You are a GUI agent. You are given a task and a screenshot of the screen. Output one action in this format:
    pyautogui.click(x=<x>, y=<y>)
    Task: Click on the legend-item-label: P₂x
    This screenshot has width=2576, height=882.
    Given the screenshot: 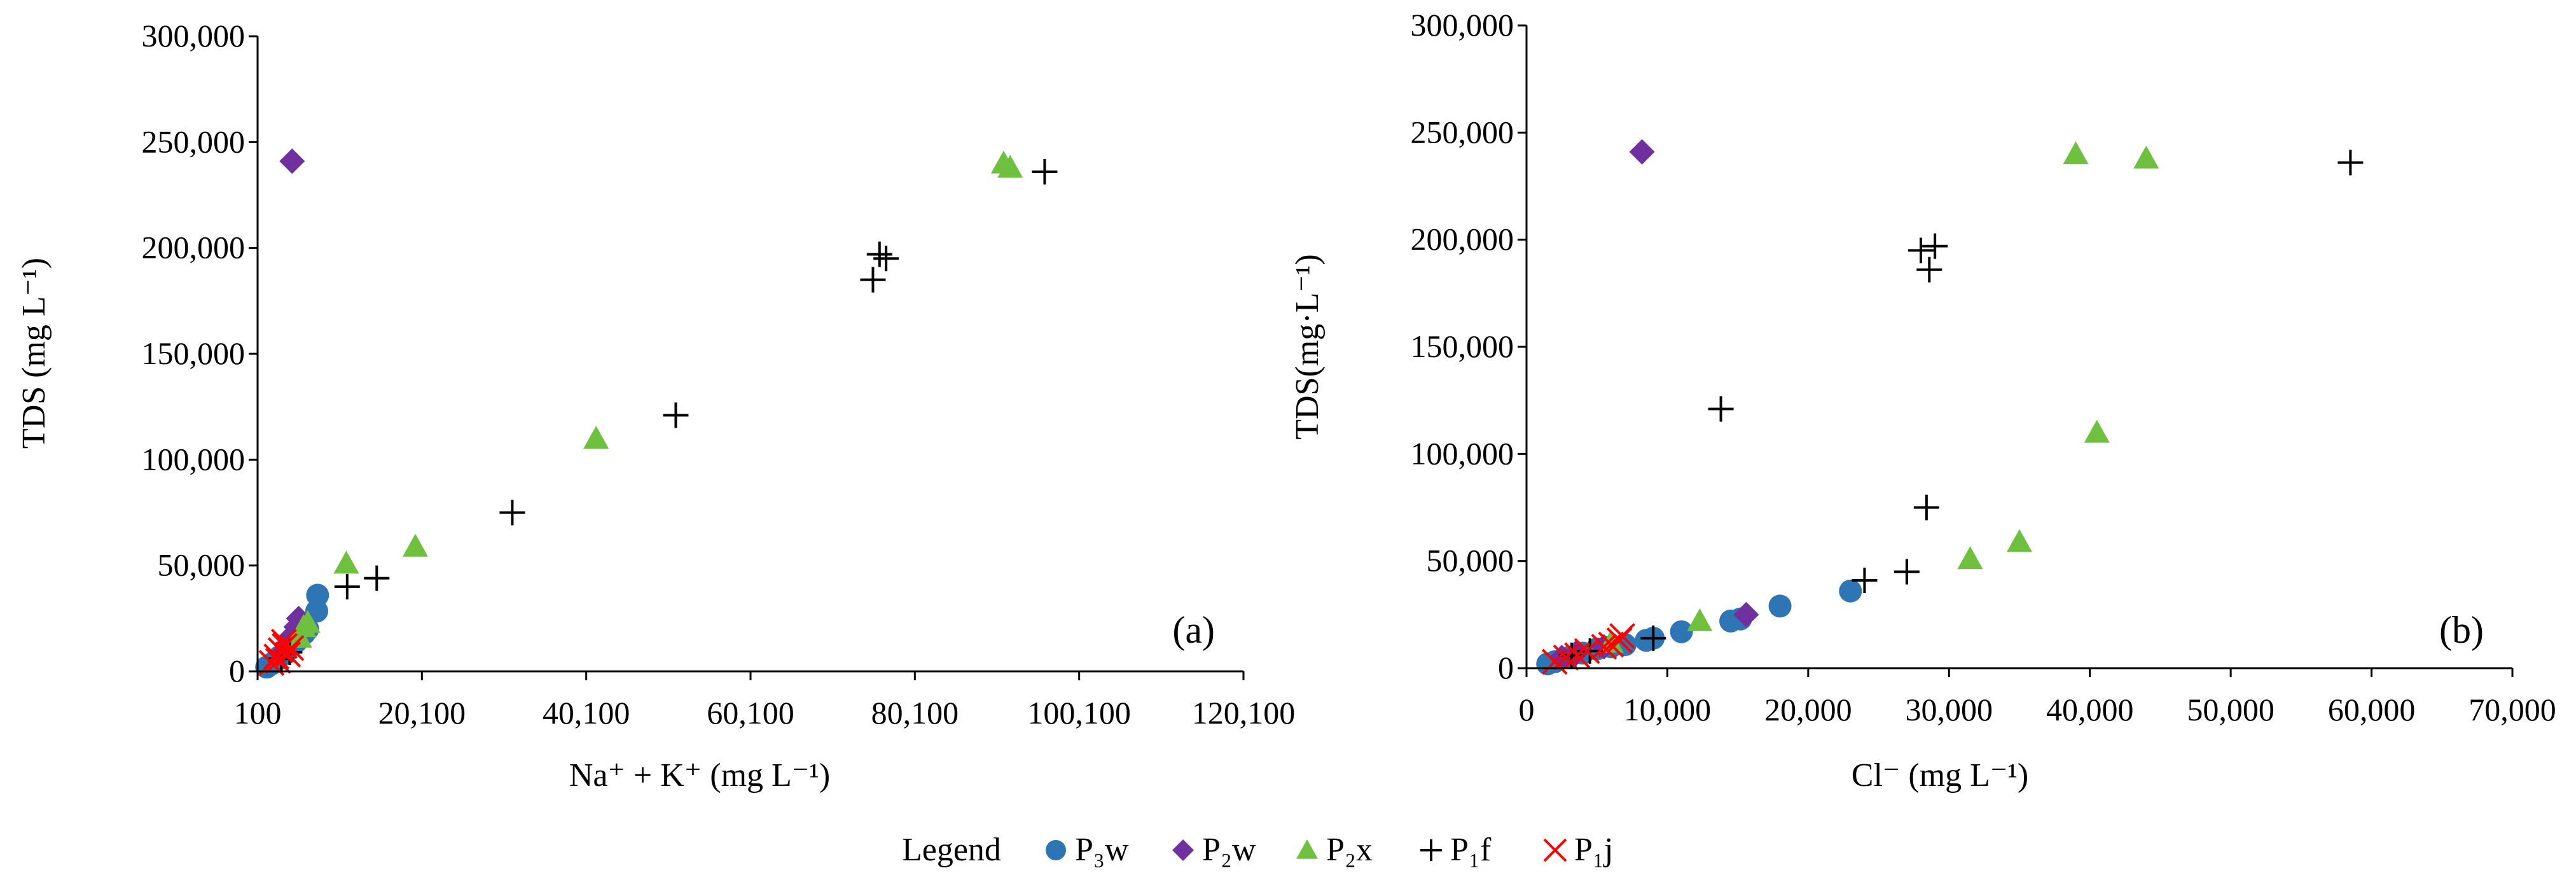 What is the action you would take?
    pyautogui.click(x=1349, y=850)
    